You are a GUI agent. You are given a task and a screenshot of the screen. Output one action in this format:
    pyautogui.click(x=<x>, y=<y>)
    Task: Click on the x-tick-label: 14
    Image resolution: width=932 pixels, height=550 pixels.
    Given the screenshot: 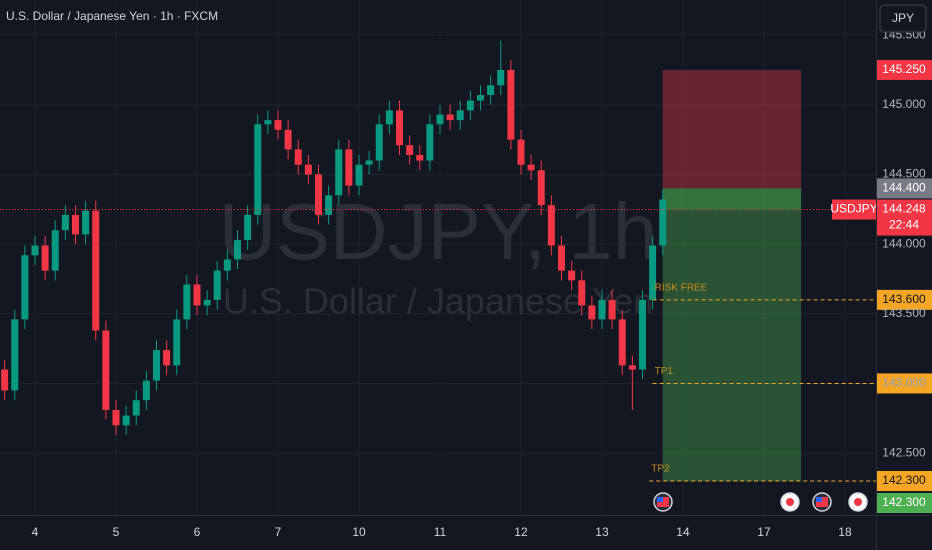 What is the action you would take?
    pyautogui.click(x=683, y=532)
    